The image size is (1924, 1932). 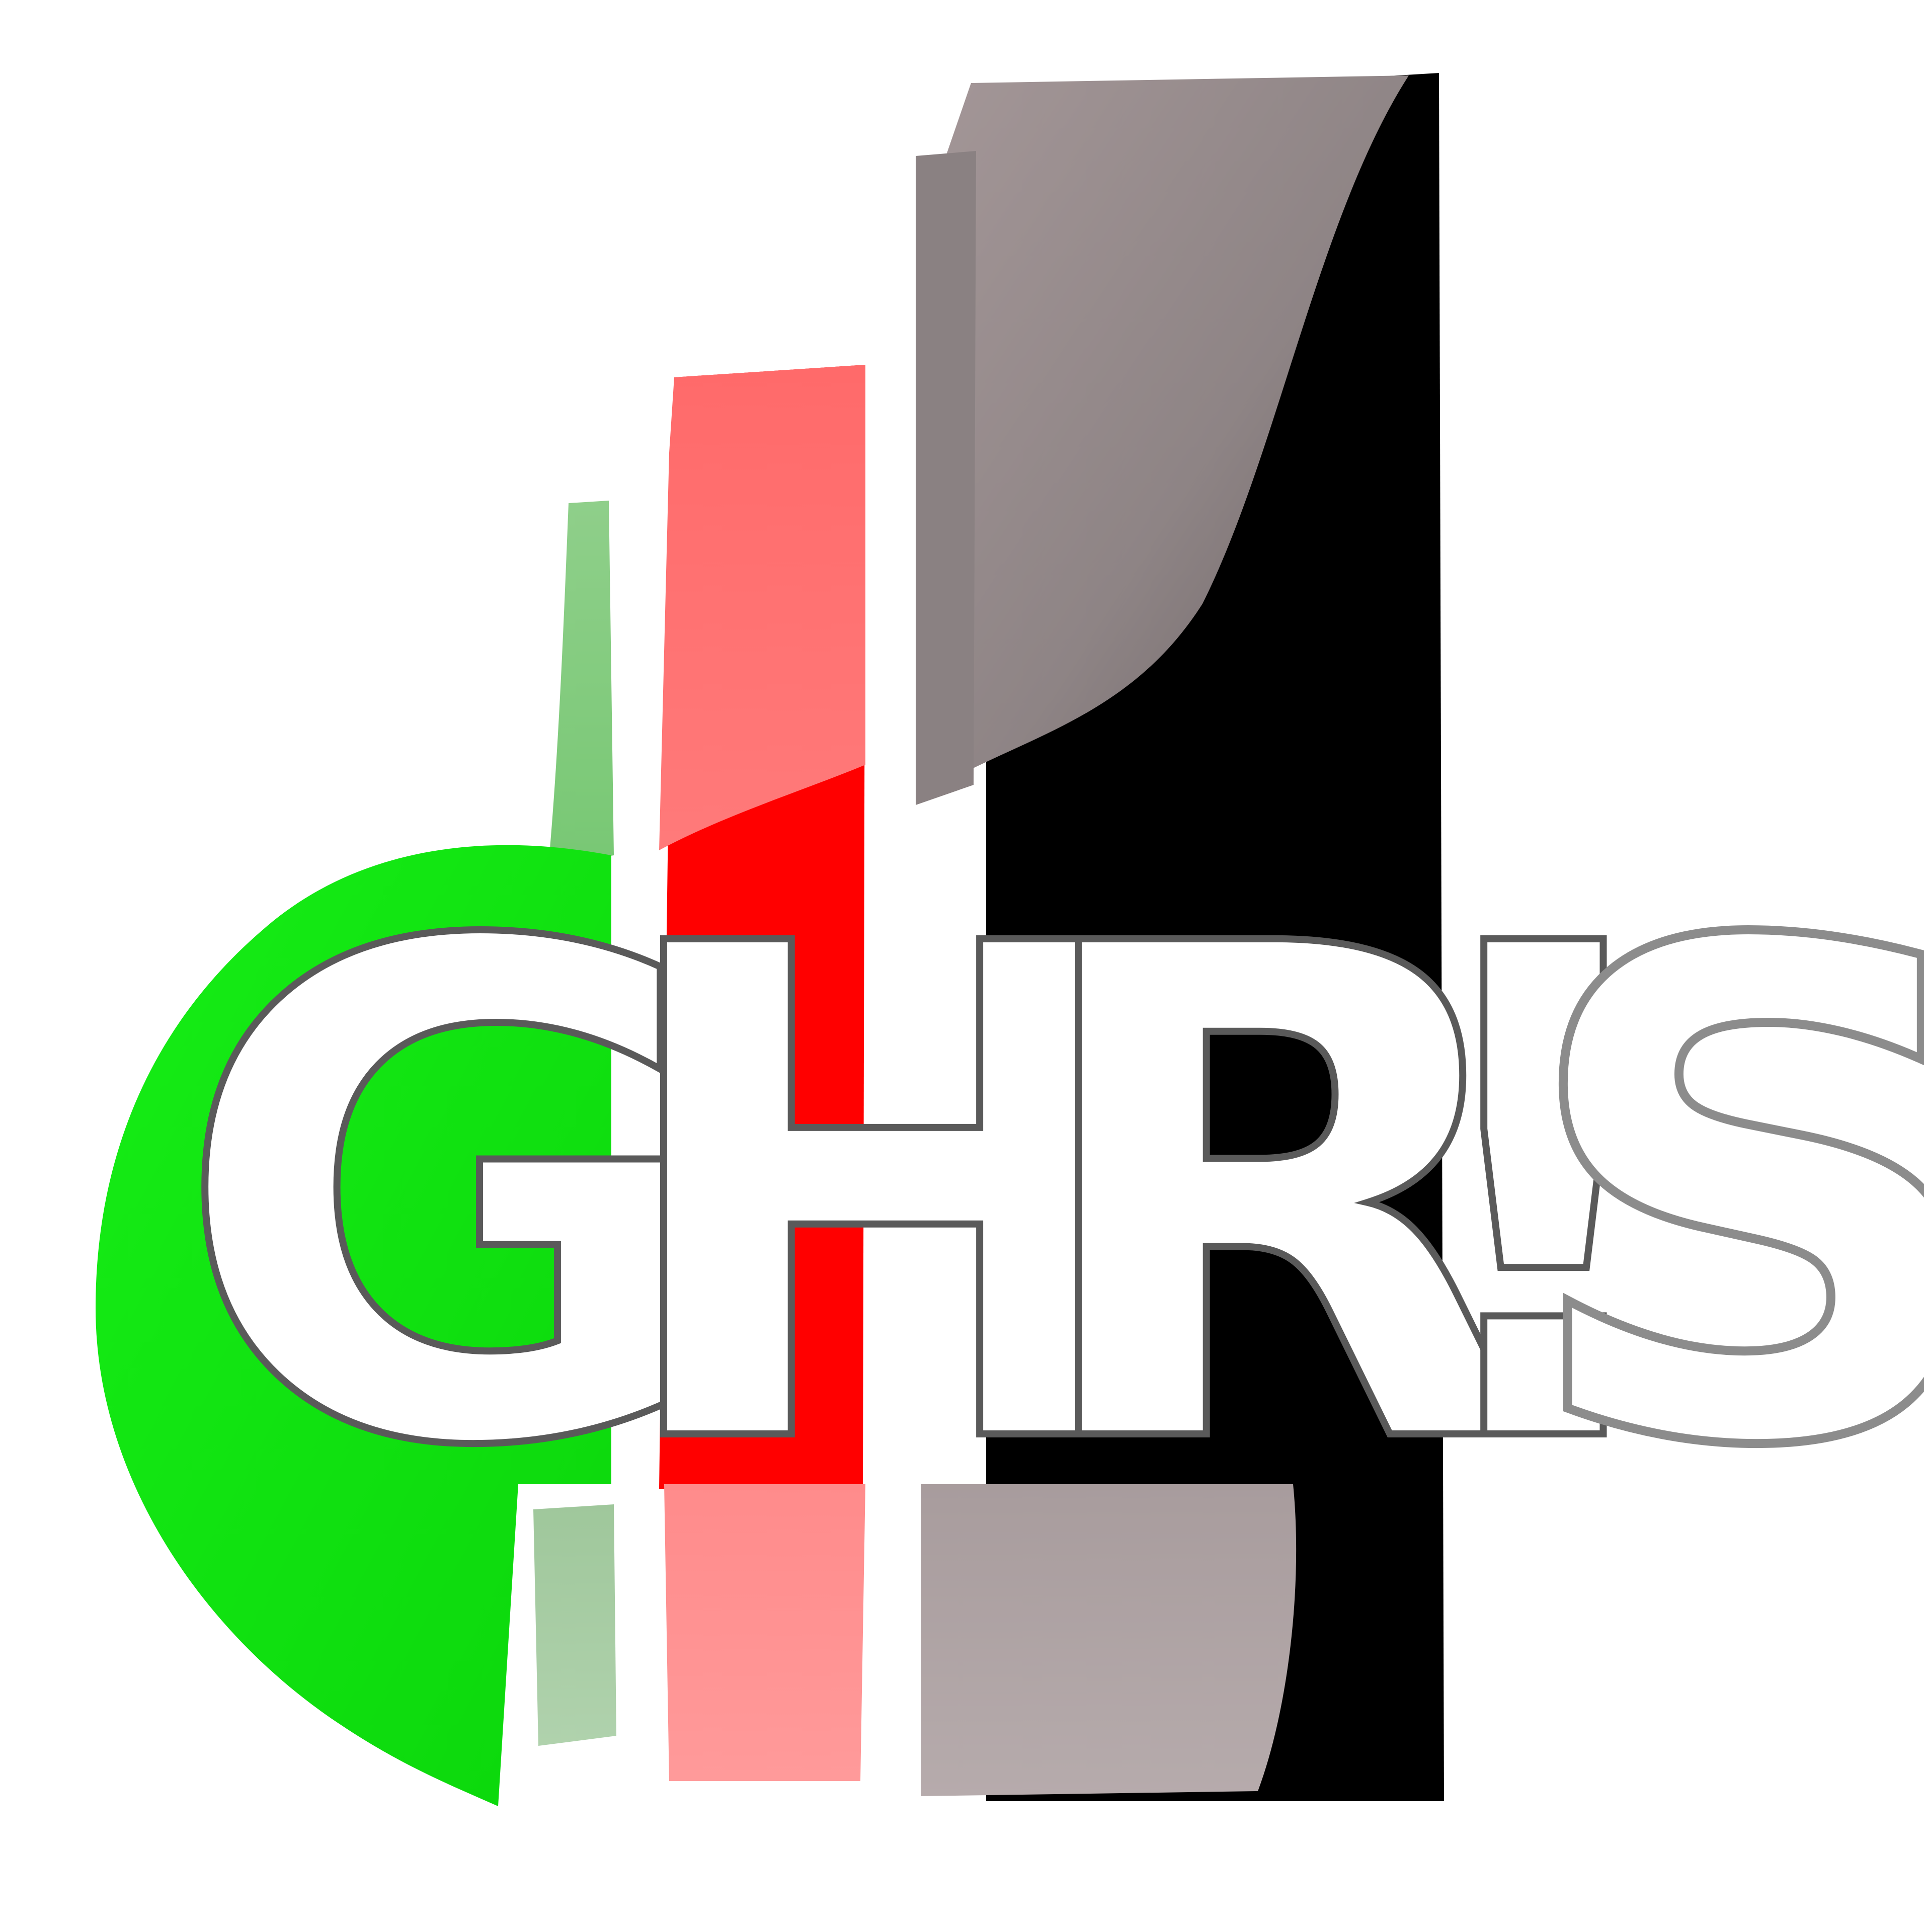 I want to click on gray-bar-left-strip, so click(x=946, y=478).